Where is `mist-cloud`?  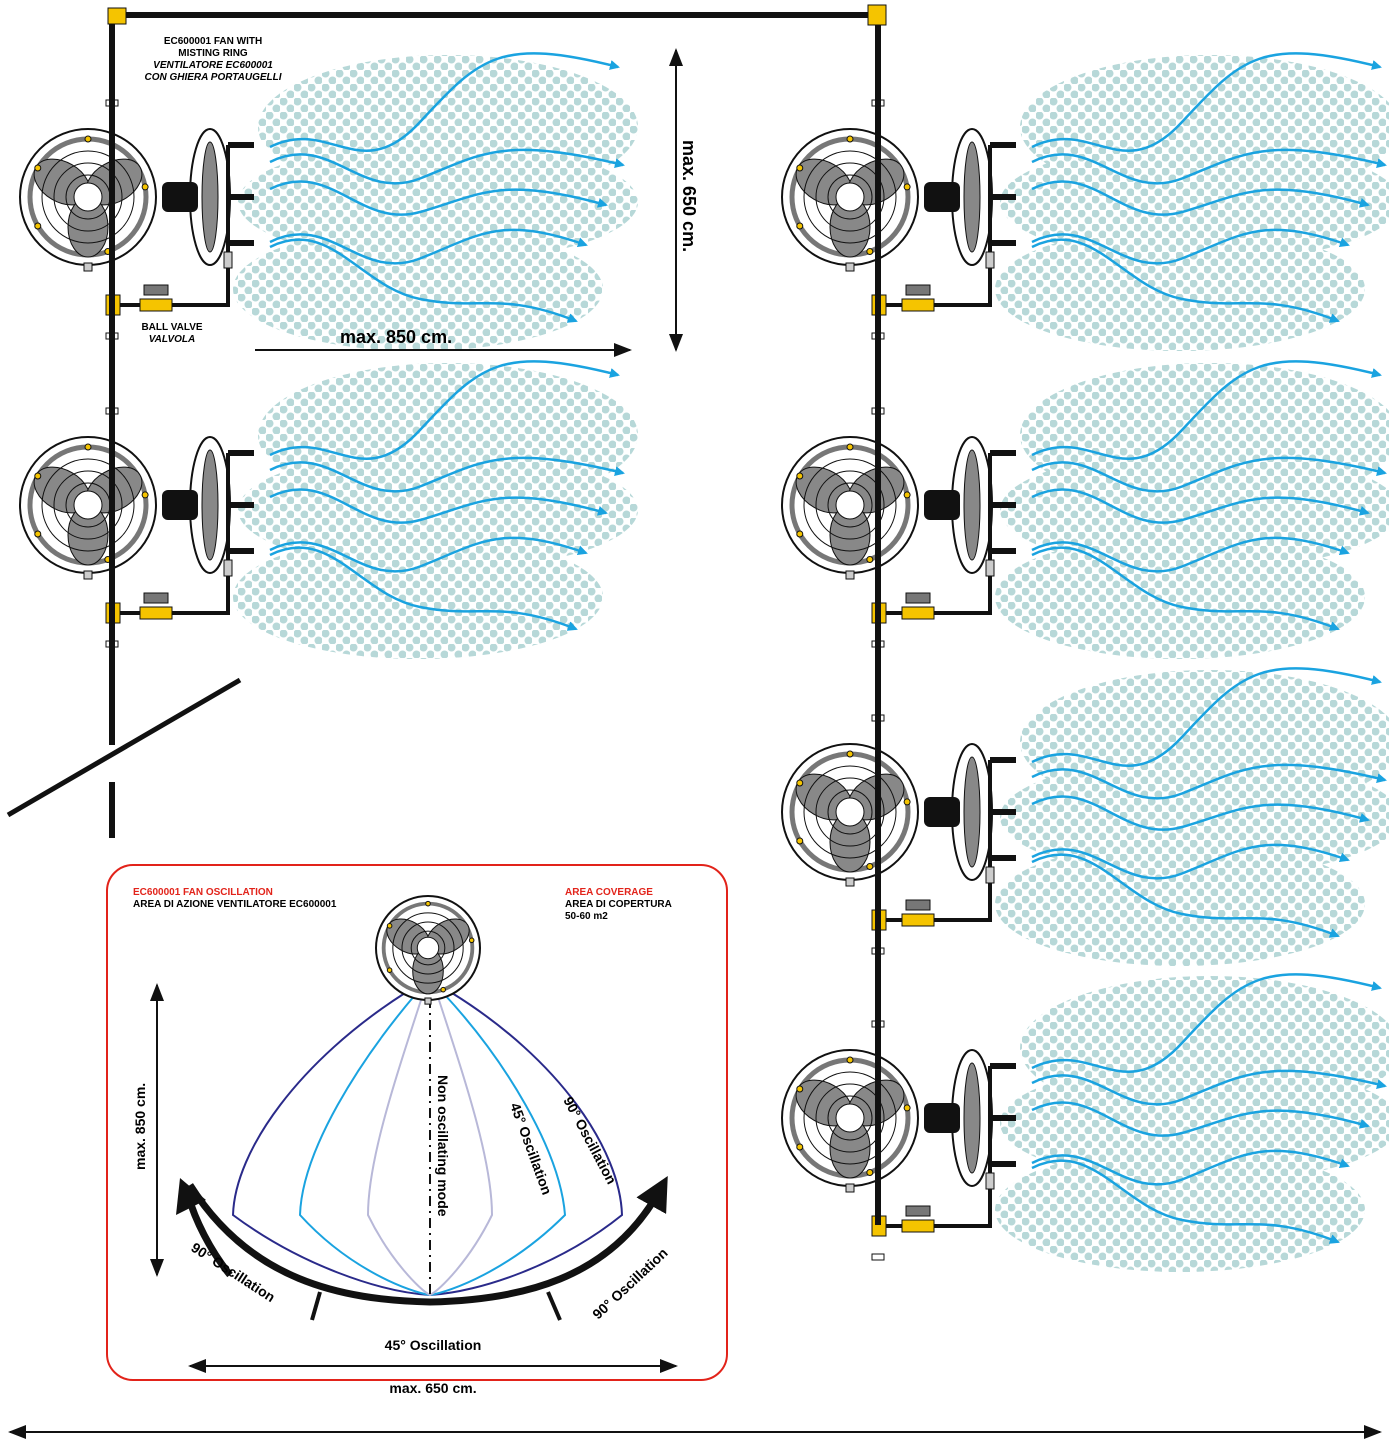
mist-cloud is located at coordinates (418, 597).